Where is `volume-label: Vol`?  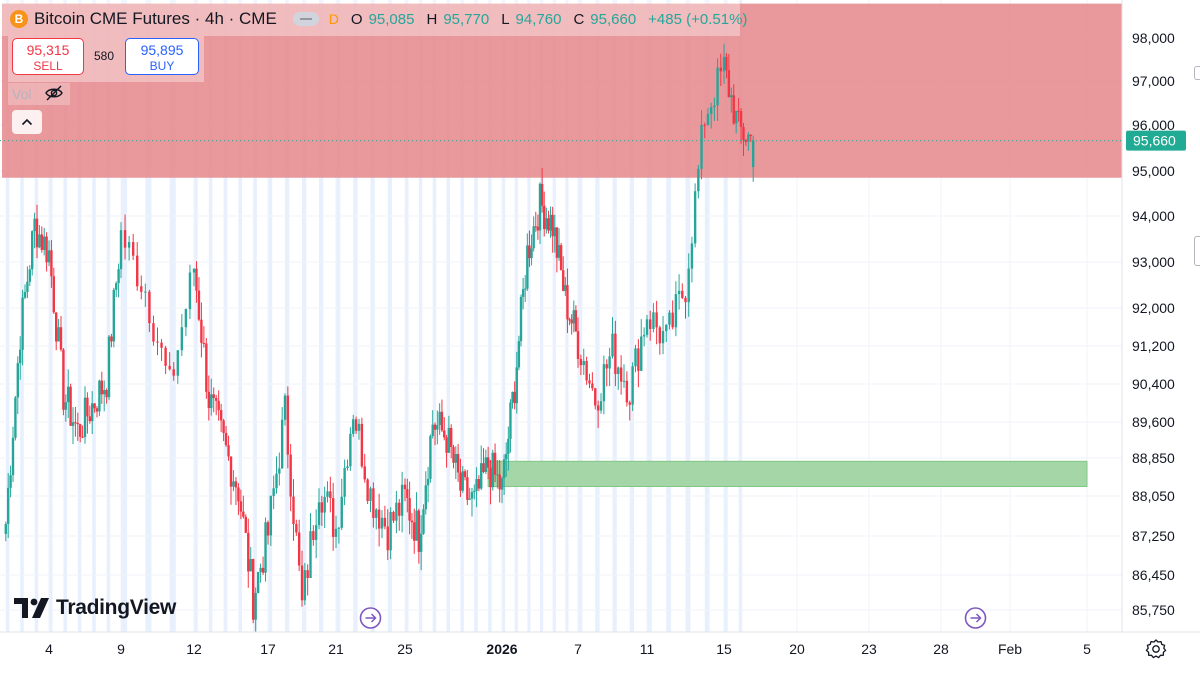
volume-label: Vol is located at coordinates (22, 94).